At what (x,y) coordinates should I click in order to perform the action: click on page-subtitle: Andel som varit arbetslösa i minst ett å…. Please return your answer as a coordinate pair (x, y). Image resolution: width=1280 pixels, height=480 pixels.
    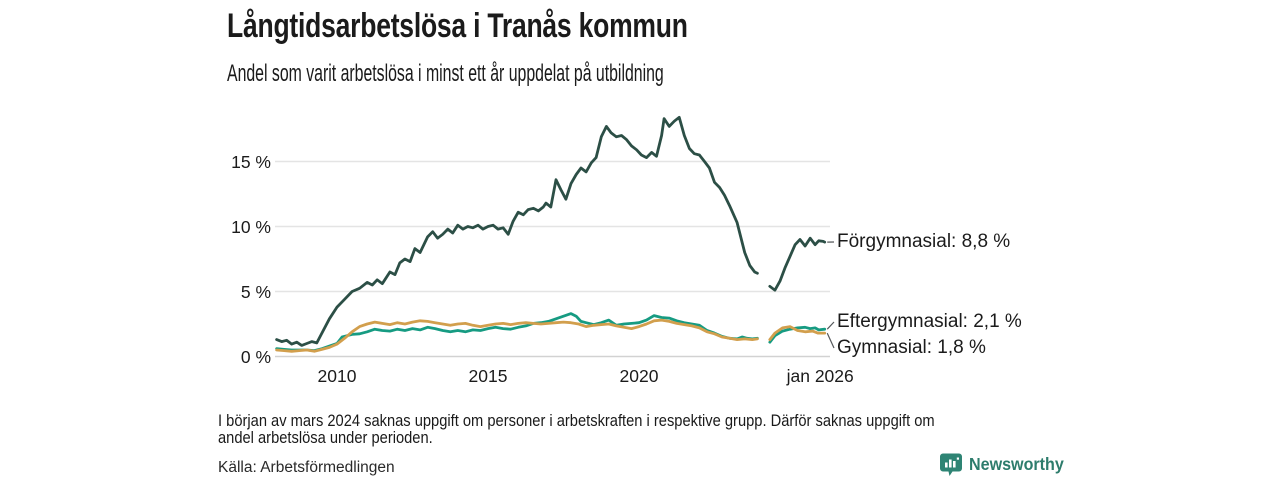
    Looking at the image, I should click on (445, 73).